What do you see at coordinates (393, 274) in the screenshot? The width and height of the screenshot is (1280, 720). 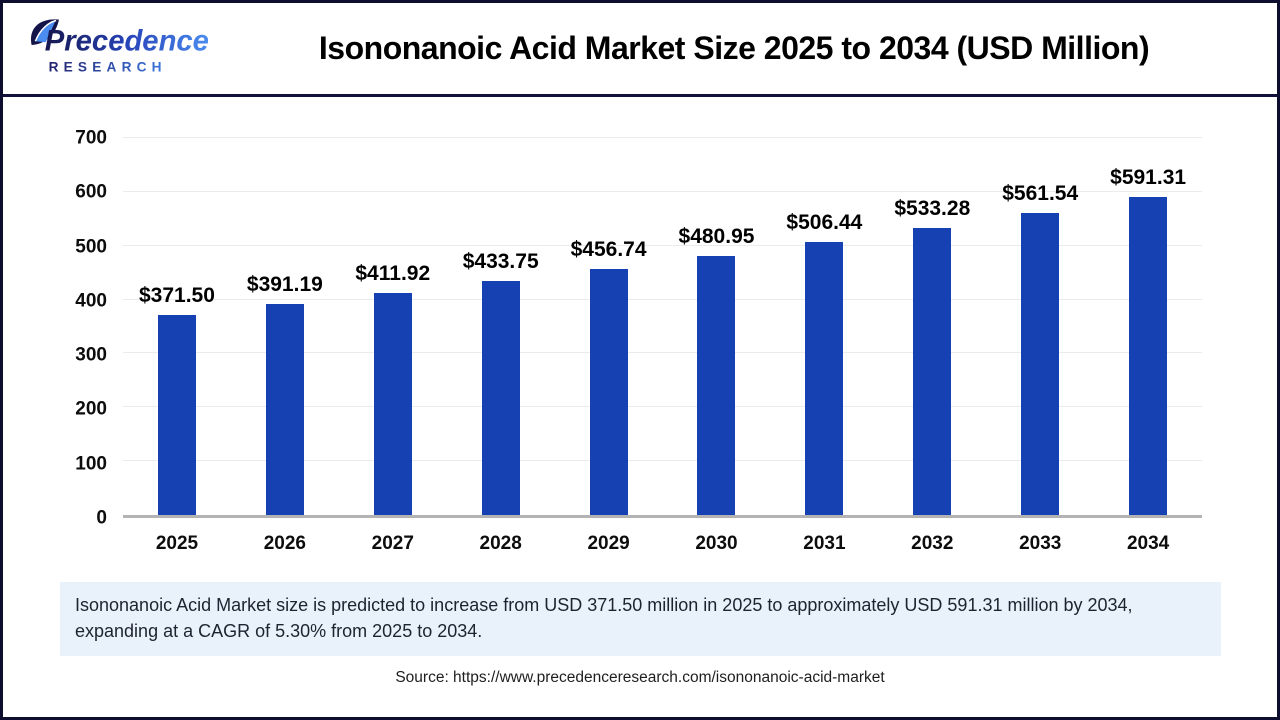 I see `bar-value-label: $411.92` at bounding box center [393, 274].